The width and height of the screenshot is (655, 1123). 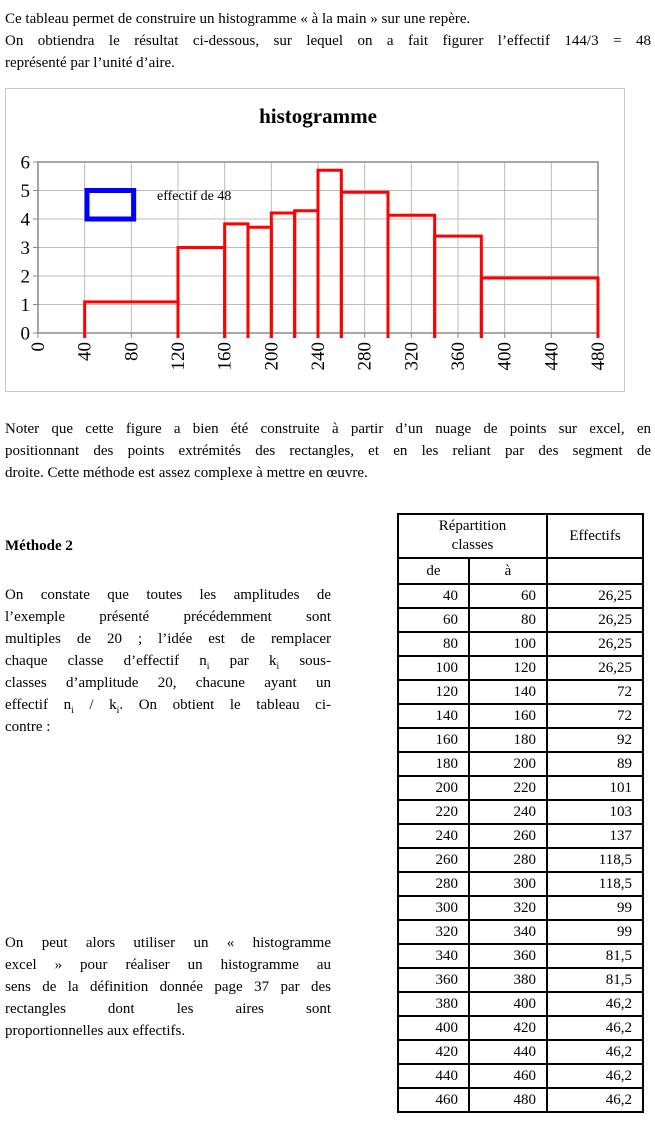 What do you see at coordinates (168, 943) in the screenshot?
I see `text-line: On peut alors utiliser un « histogramme` at bounding box center [168, 943].